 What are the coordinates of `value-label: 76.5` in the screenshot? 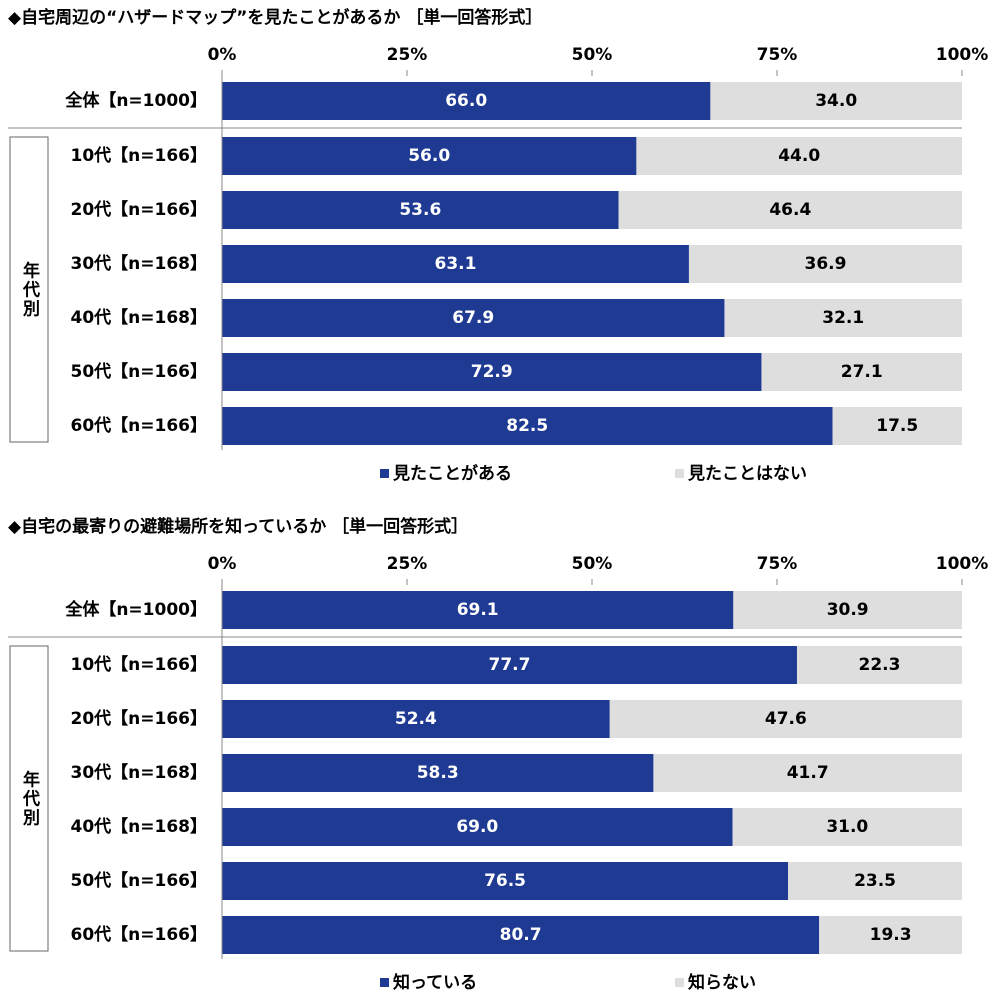 It's located at (505, 881).